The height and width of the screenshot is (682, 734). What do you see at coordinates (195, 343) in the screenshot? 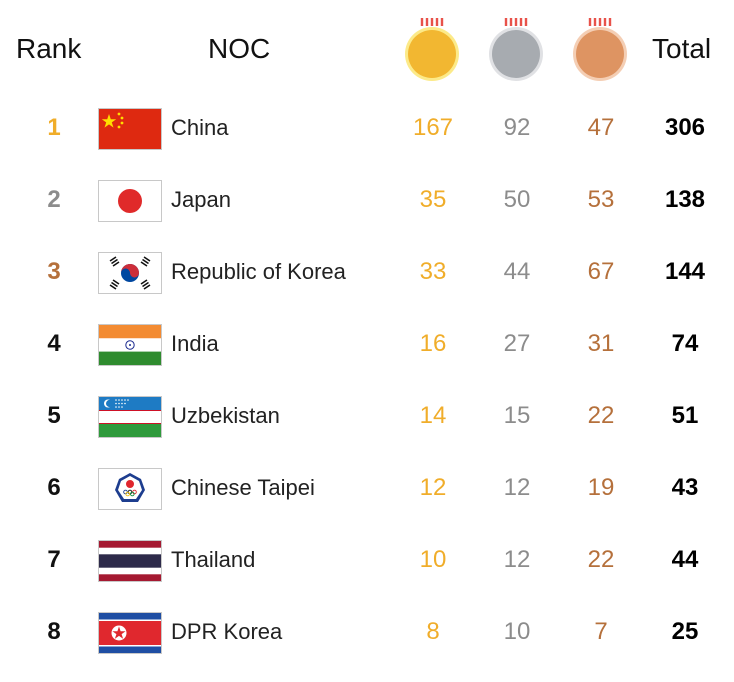
I see `country-name: India` at bounding box center [195, 343].